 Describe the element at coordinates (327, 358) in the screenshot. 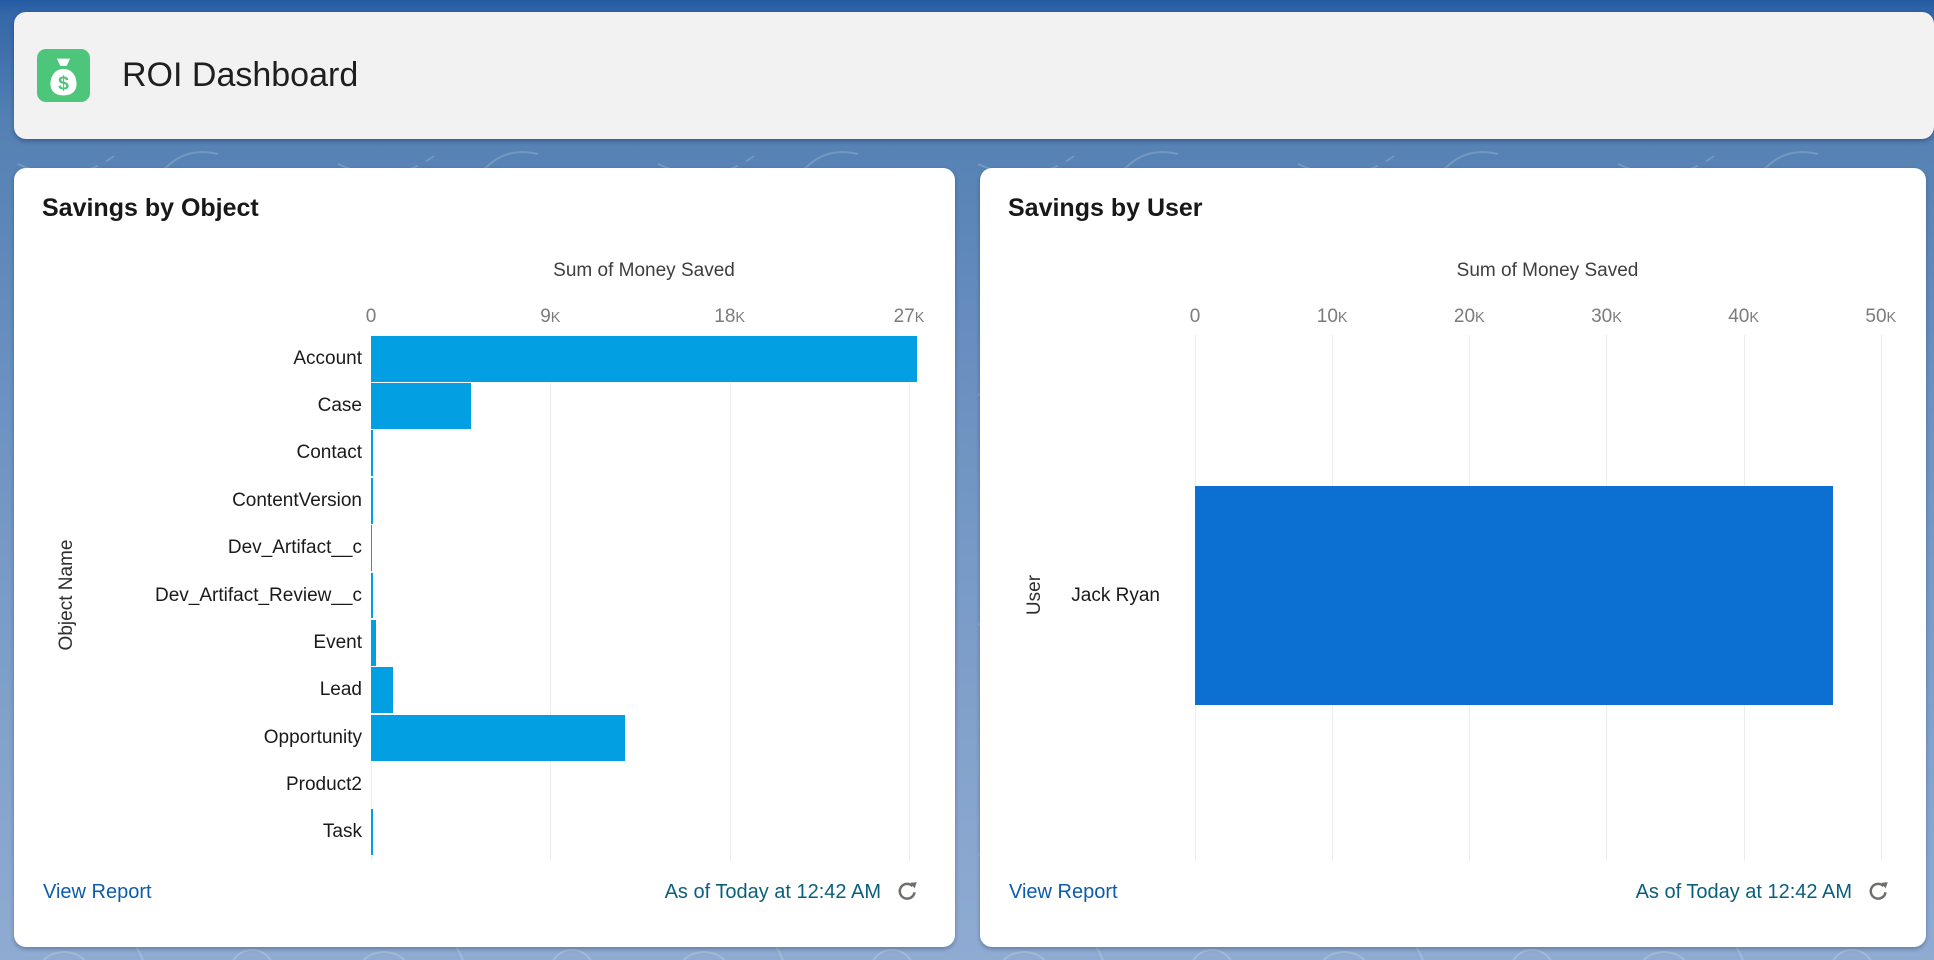

I see `category-label-Account: Account` at that location.